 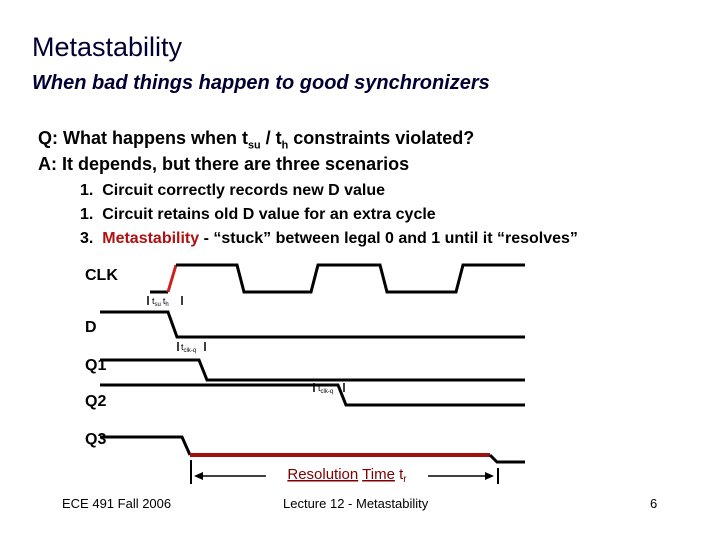 I want to click on signal-label: D, so click(x=91, y=327).